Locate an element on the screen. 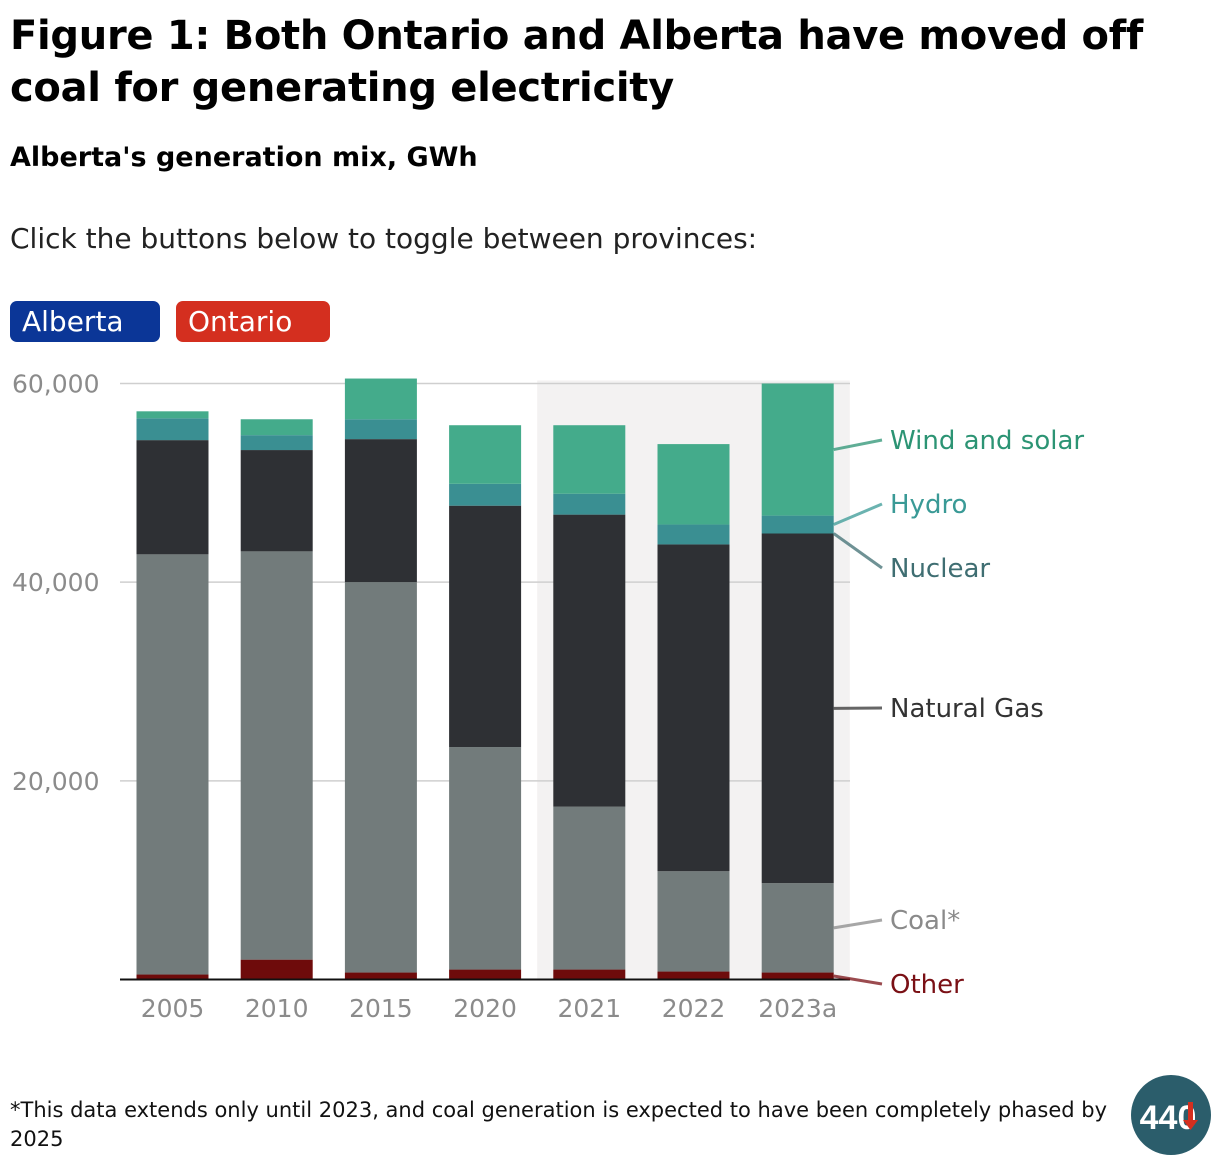 Image resolution: width=1220 pixels, height=1164 pixels. down-arrow-icon is located at coordinates (1190, 1116).